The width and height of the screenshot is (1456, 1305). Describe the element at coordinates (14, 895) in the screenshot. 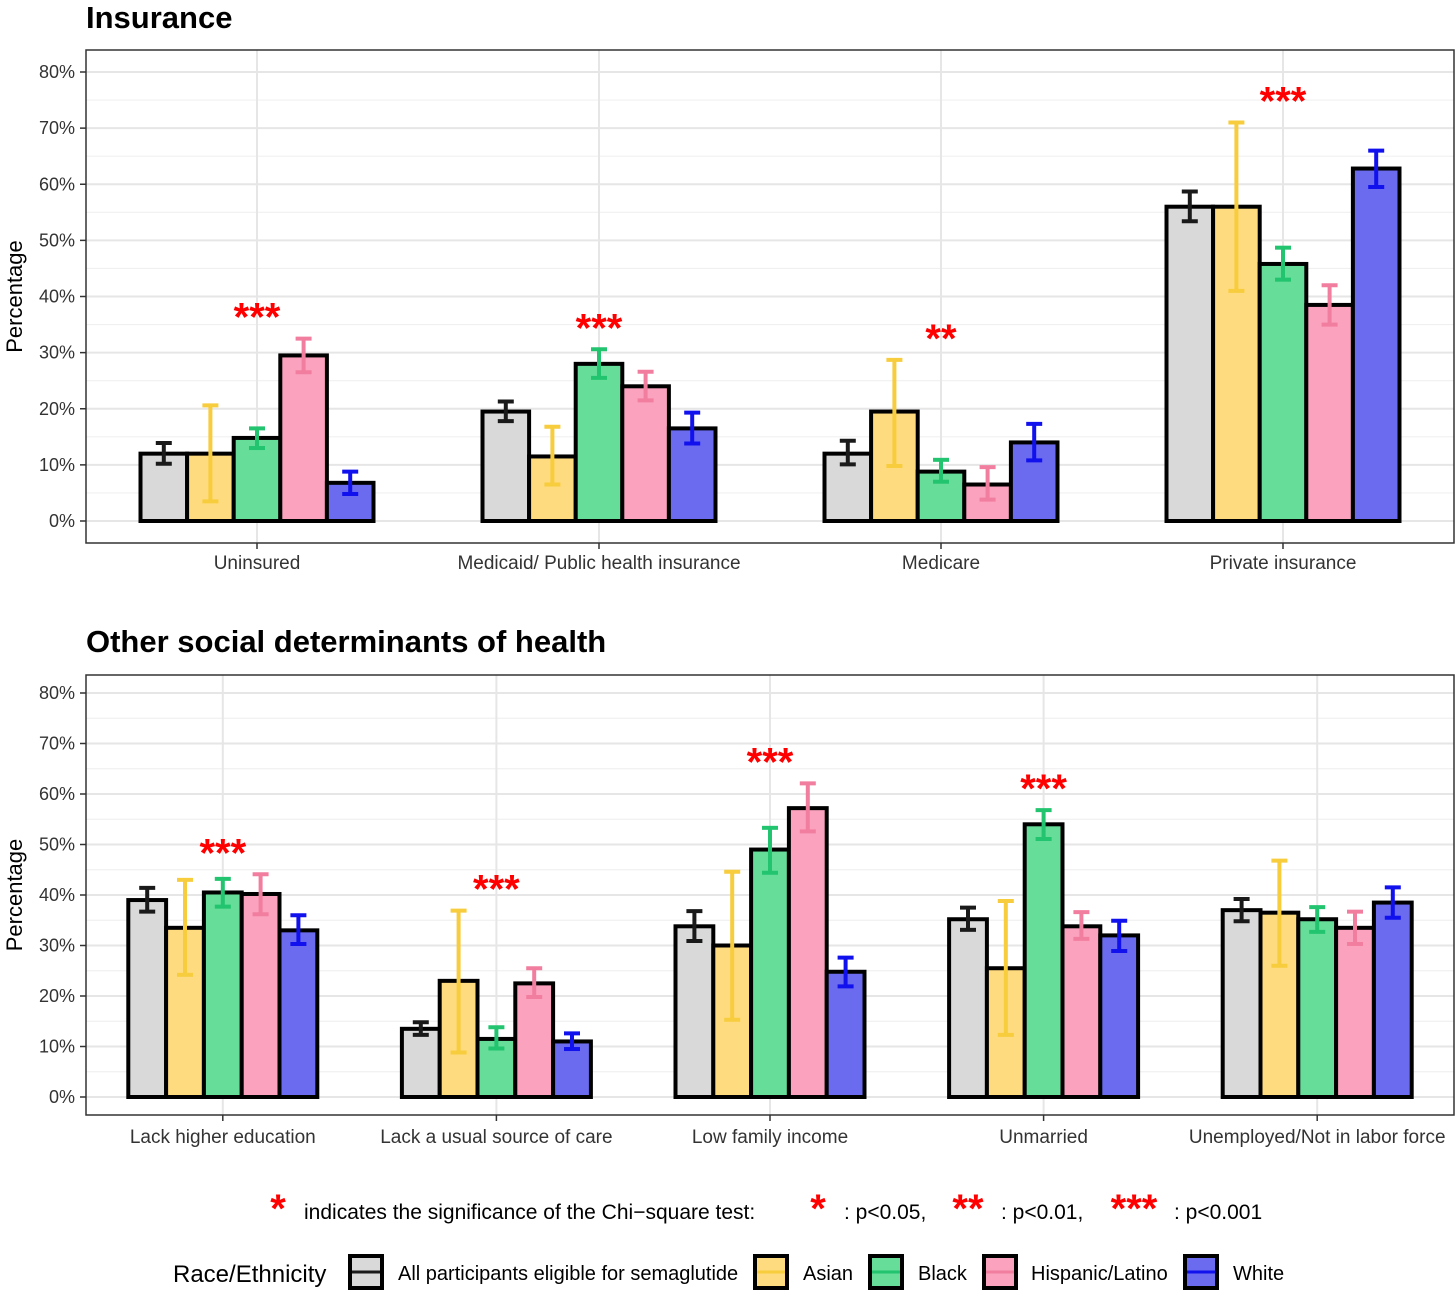

I see `y-axis-label: Percentage` at that location.